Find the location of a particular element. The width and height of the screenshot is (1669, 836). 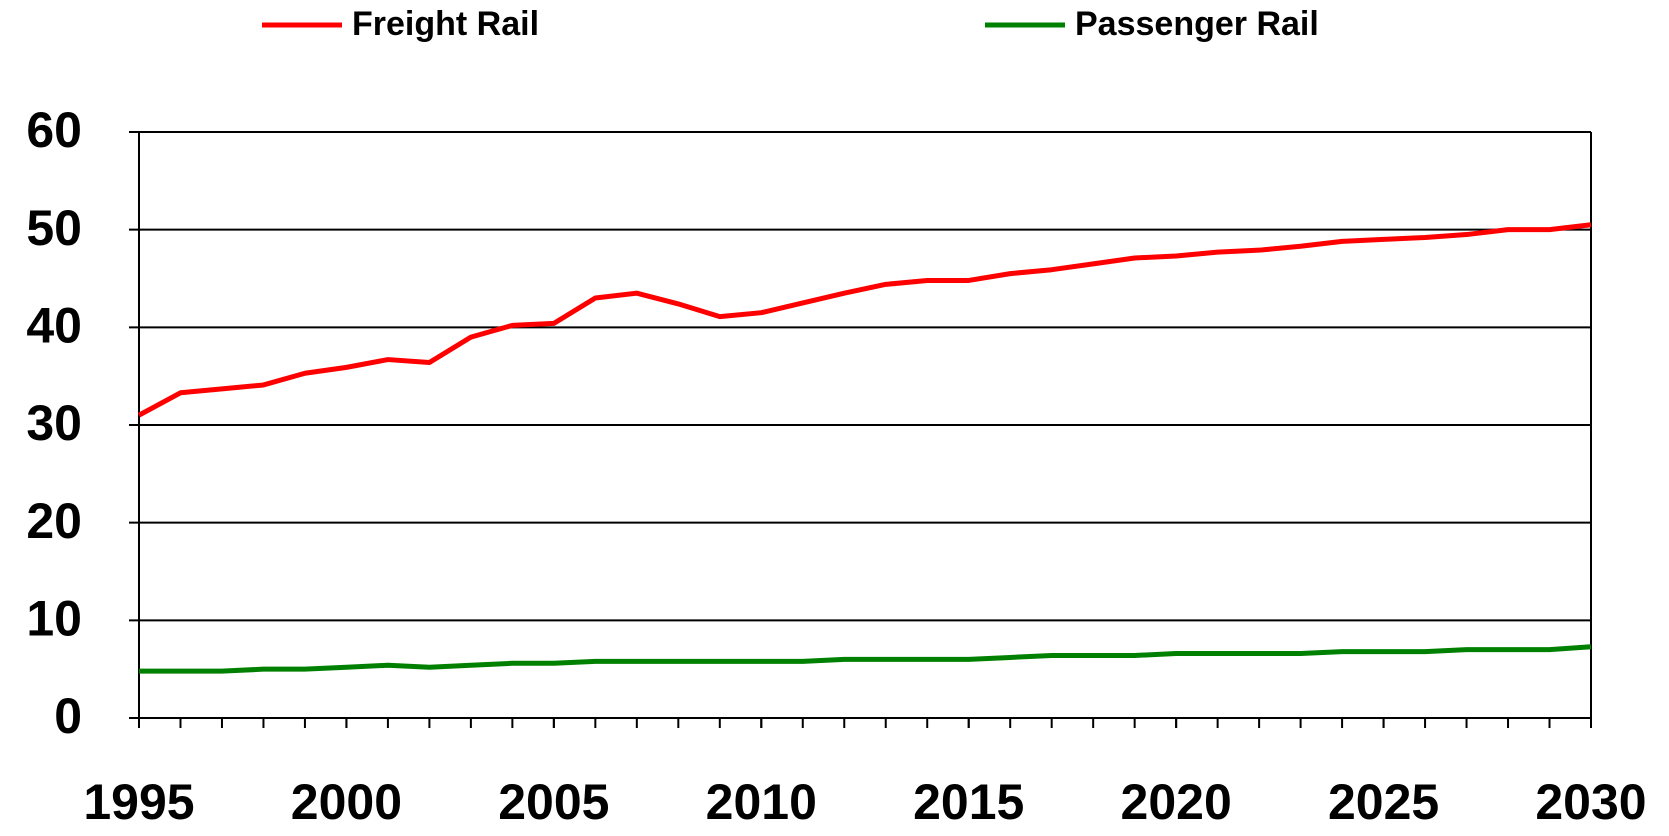

x-tick-label: 2010 is located at coordinates (761, 802).